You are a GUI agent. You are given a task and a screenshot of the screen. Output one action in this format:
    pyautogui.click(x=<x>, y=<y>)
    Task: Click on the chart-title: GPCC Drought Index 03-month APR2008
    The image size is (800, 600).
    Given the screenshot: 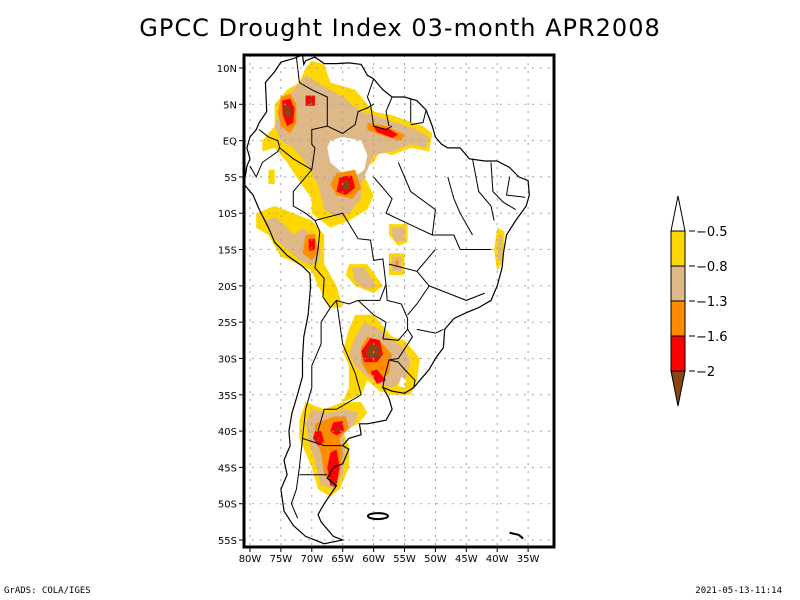 What is the action you would take?
    pyautogui.click(x=400, y=28)
    